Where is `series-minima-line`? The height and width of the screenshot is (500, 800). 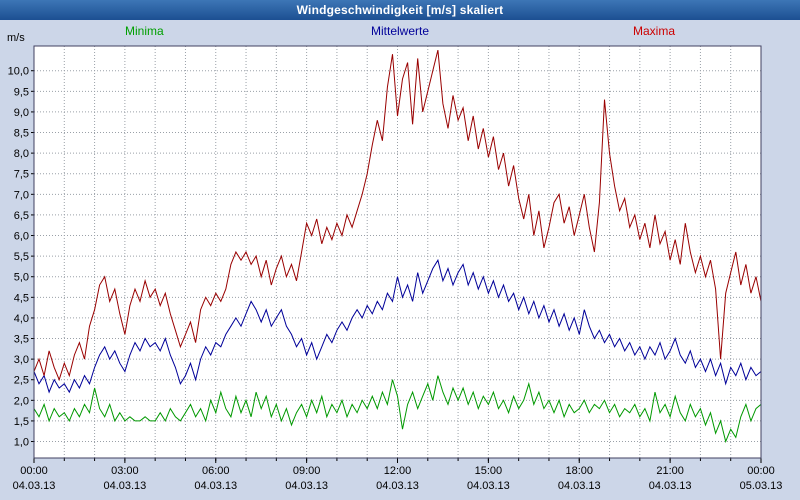 series-minima-line is located at coordinates (397, 409).